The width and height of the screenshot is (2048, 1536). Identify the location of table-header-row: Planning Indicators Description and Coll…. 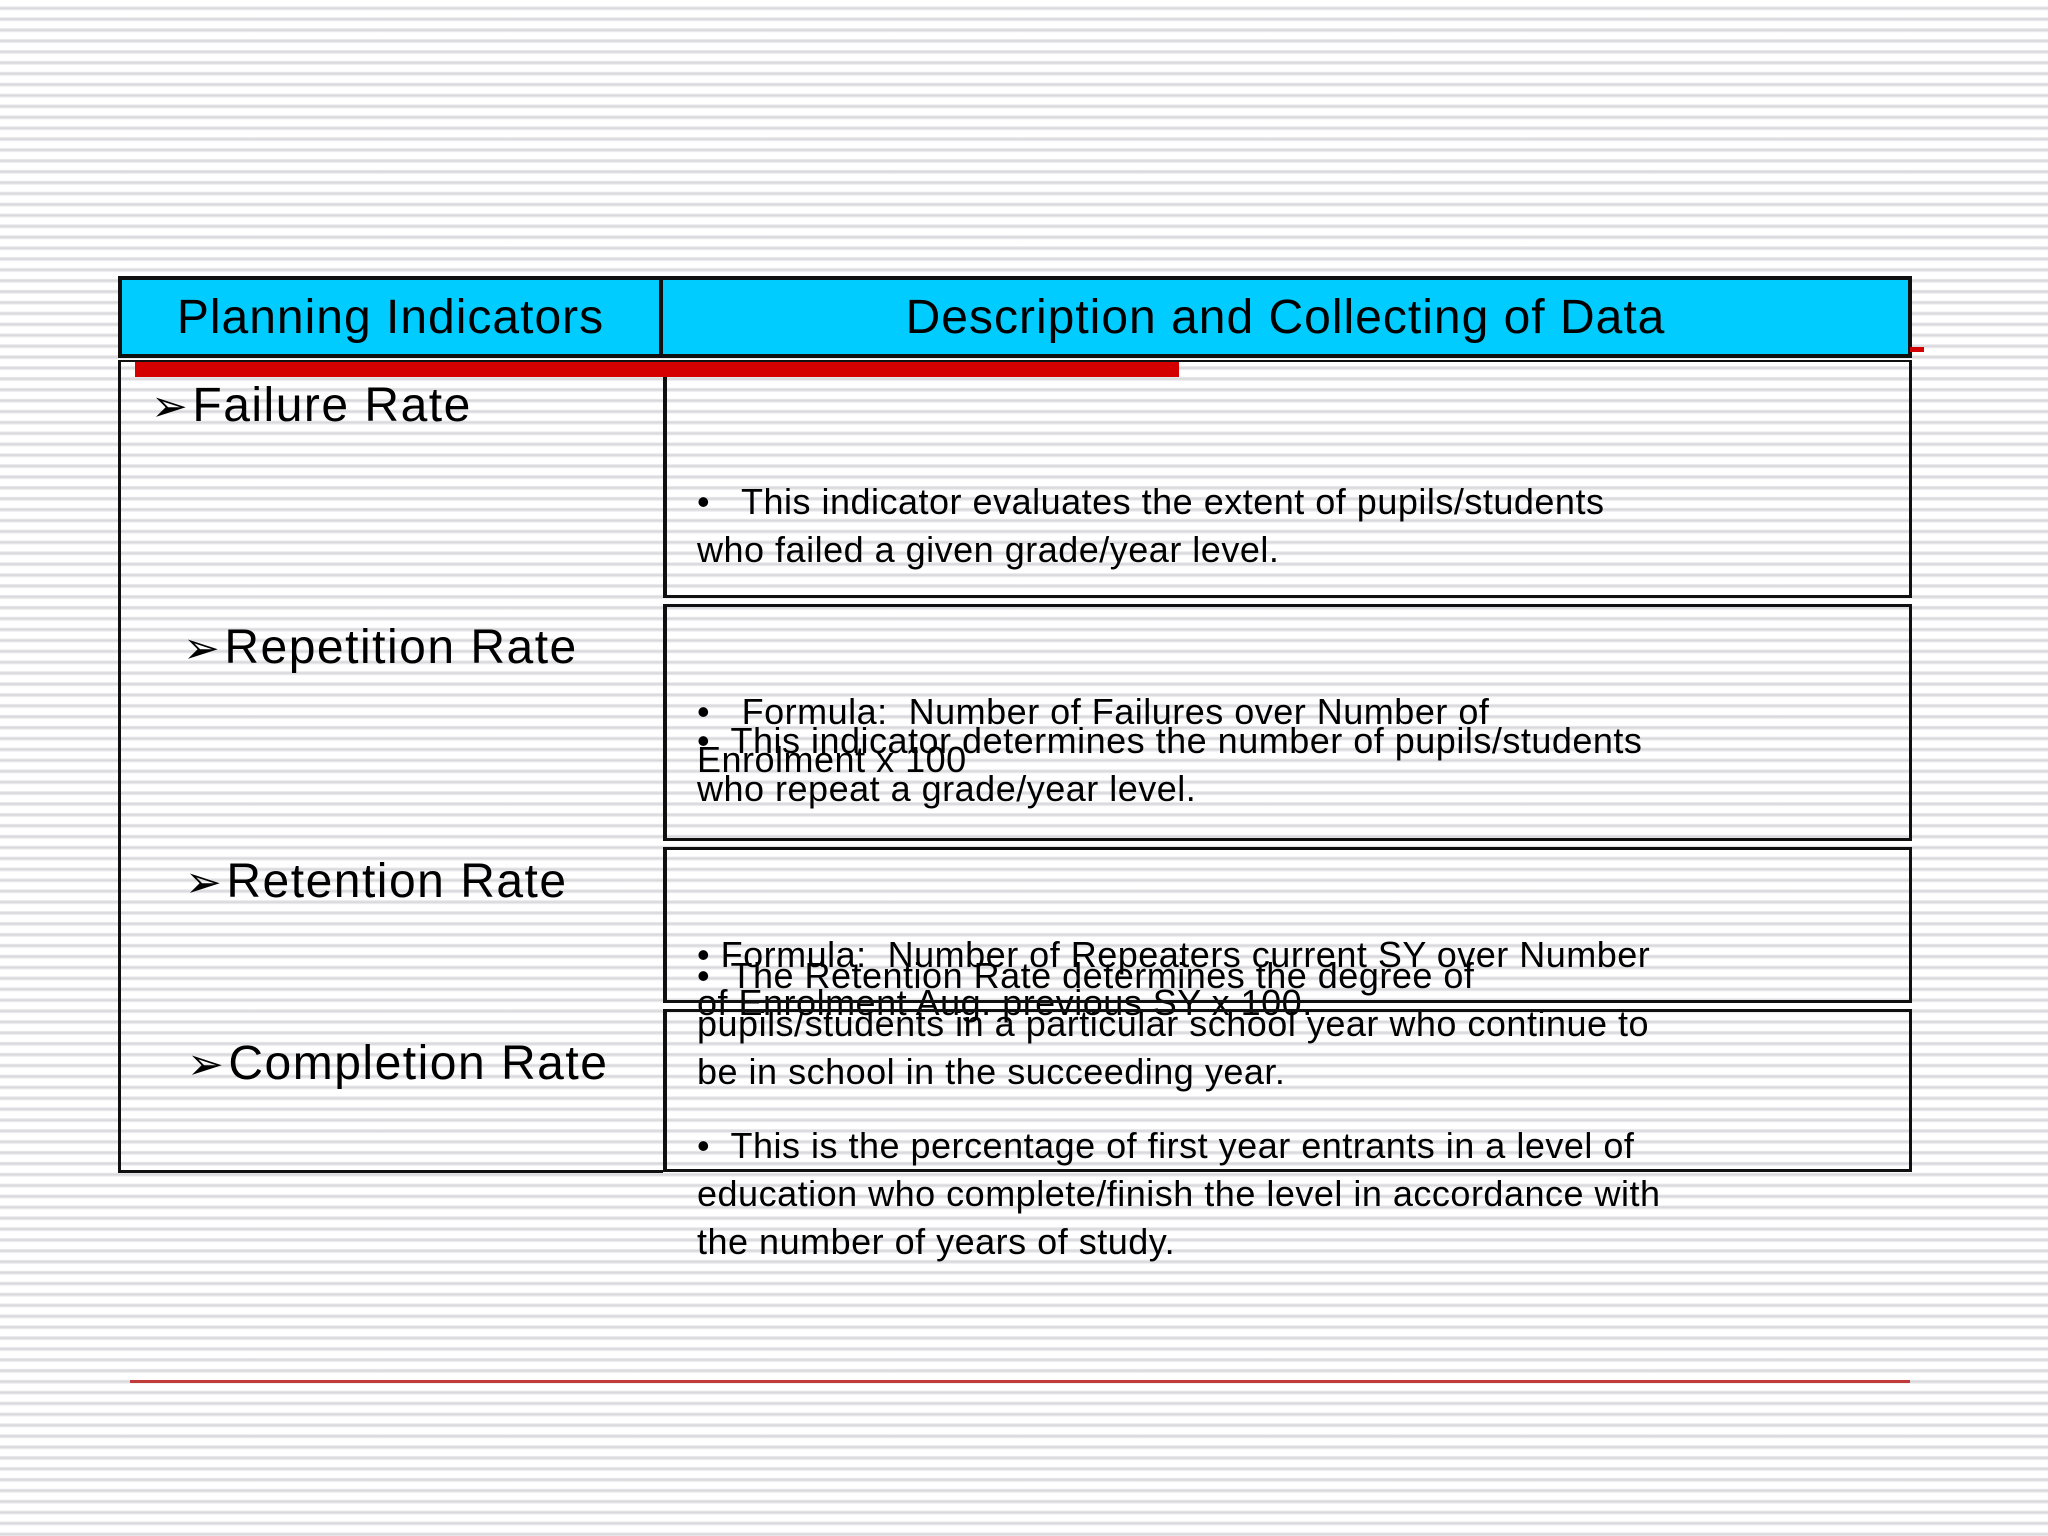
(1015, 317).